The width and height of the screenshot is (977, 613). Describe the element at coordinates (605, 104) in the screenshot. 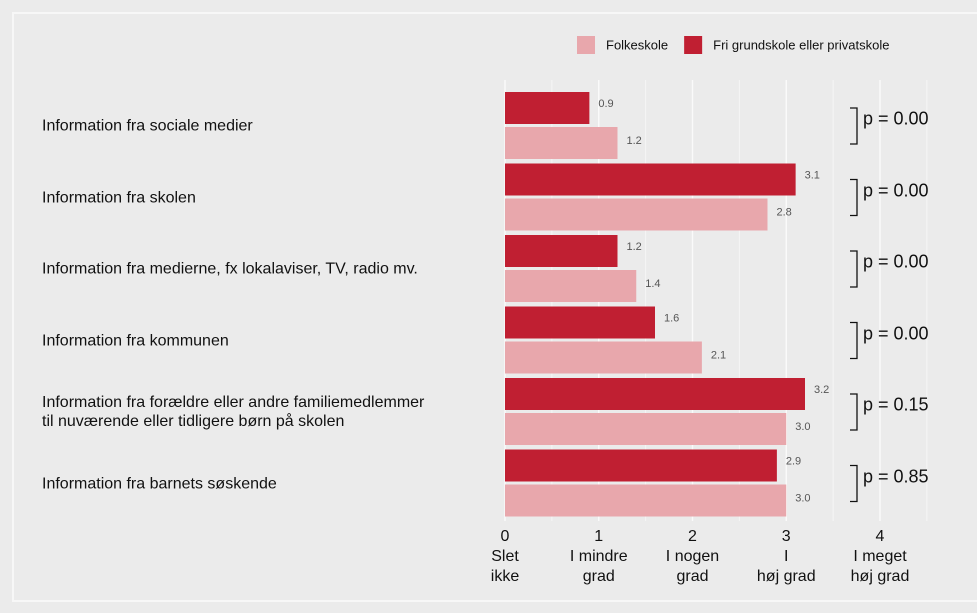

I see `value-label: 0.9` at that location.